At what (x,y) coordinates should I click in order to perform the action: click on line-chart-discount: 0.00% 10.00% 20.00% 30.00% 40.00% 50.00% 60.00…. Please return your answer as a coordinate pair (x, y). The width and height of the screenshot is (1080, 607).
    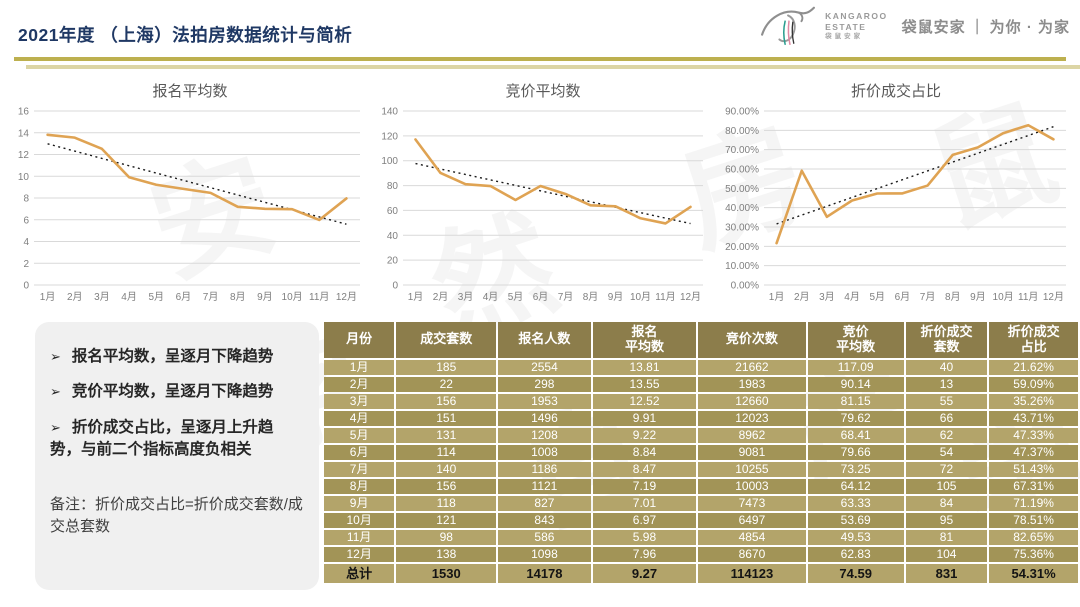
    Looking at the image, I should click on (895, 205).